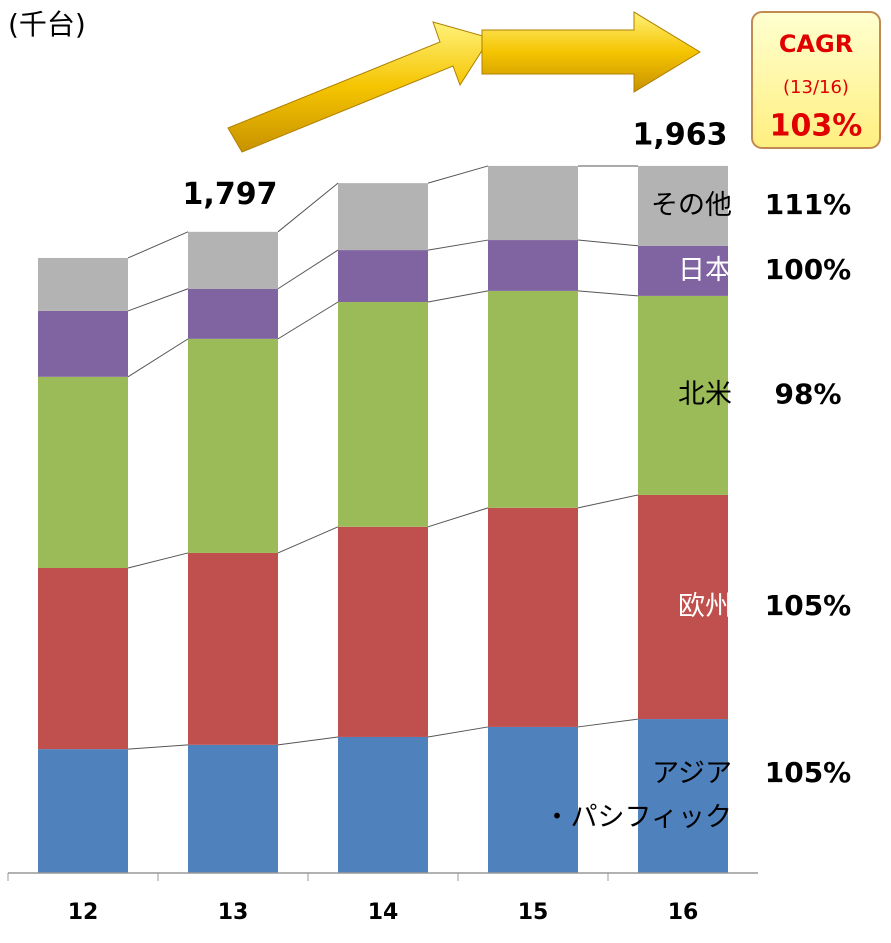 This screenshot has width=891, height=943. What do you see at coordinates (533, 912) in the screenshot?
I see `x-tick-label: 15` at bounding box center [533, 912].